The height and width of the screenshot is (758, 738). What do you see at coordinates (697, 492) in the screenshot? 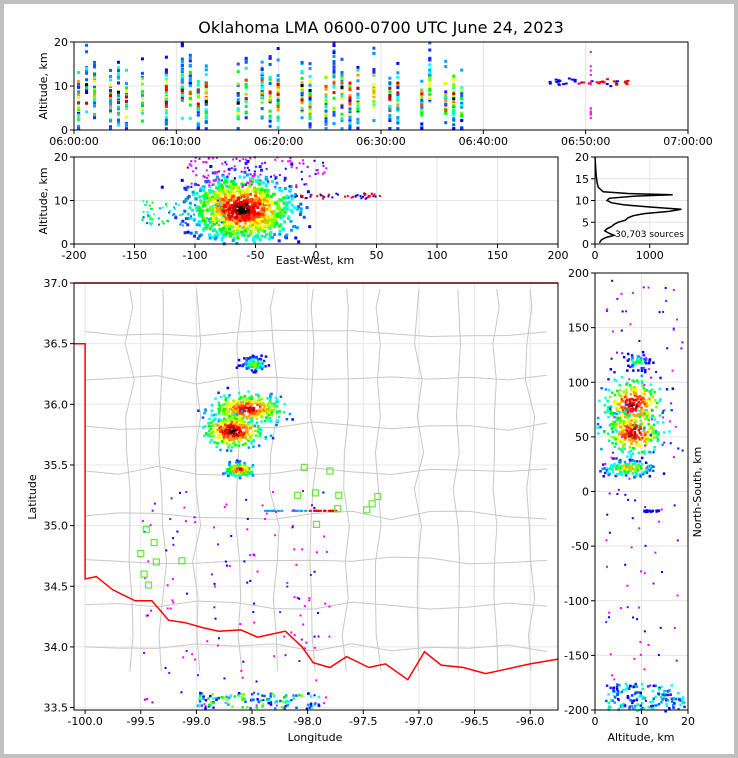
I see `altitude-north-south-ylabel: North-South, km` at bounding box center [697, 492].